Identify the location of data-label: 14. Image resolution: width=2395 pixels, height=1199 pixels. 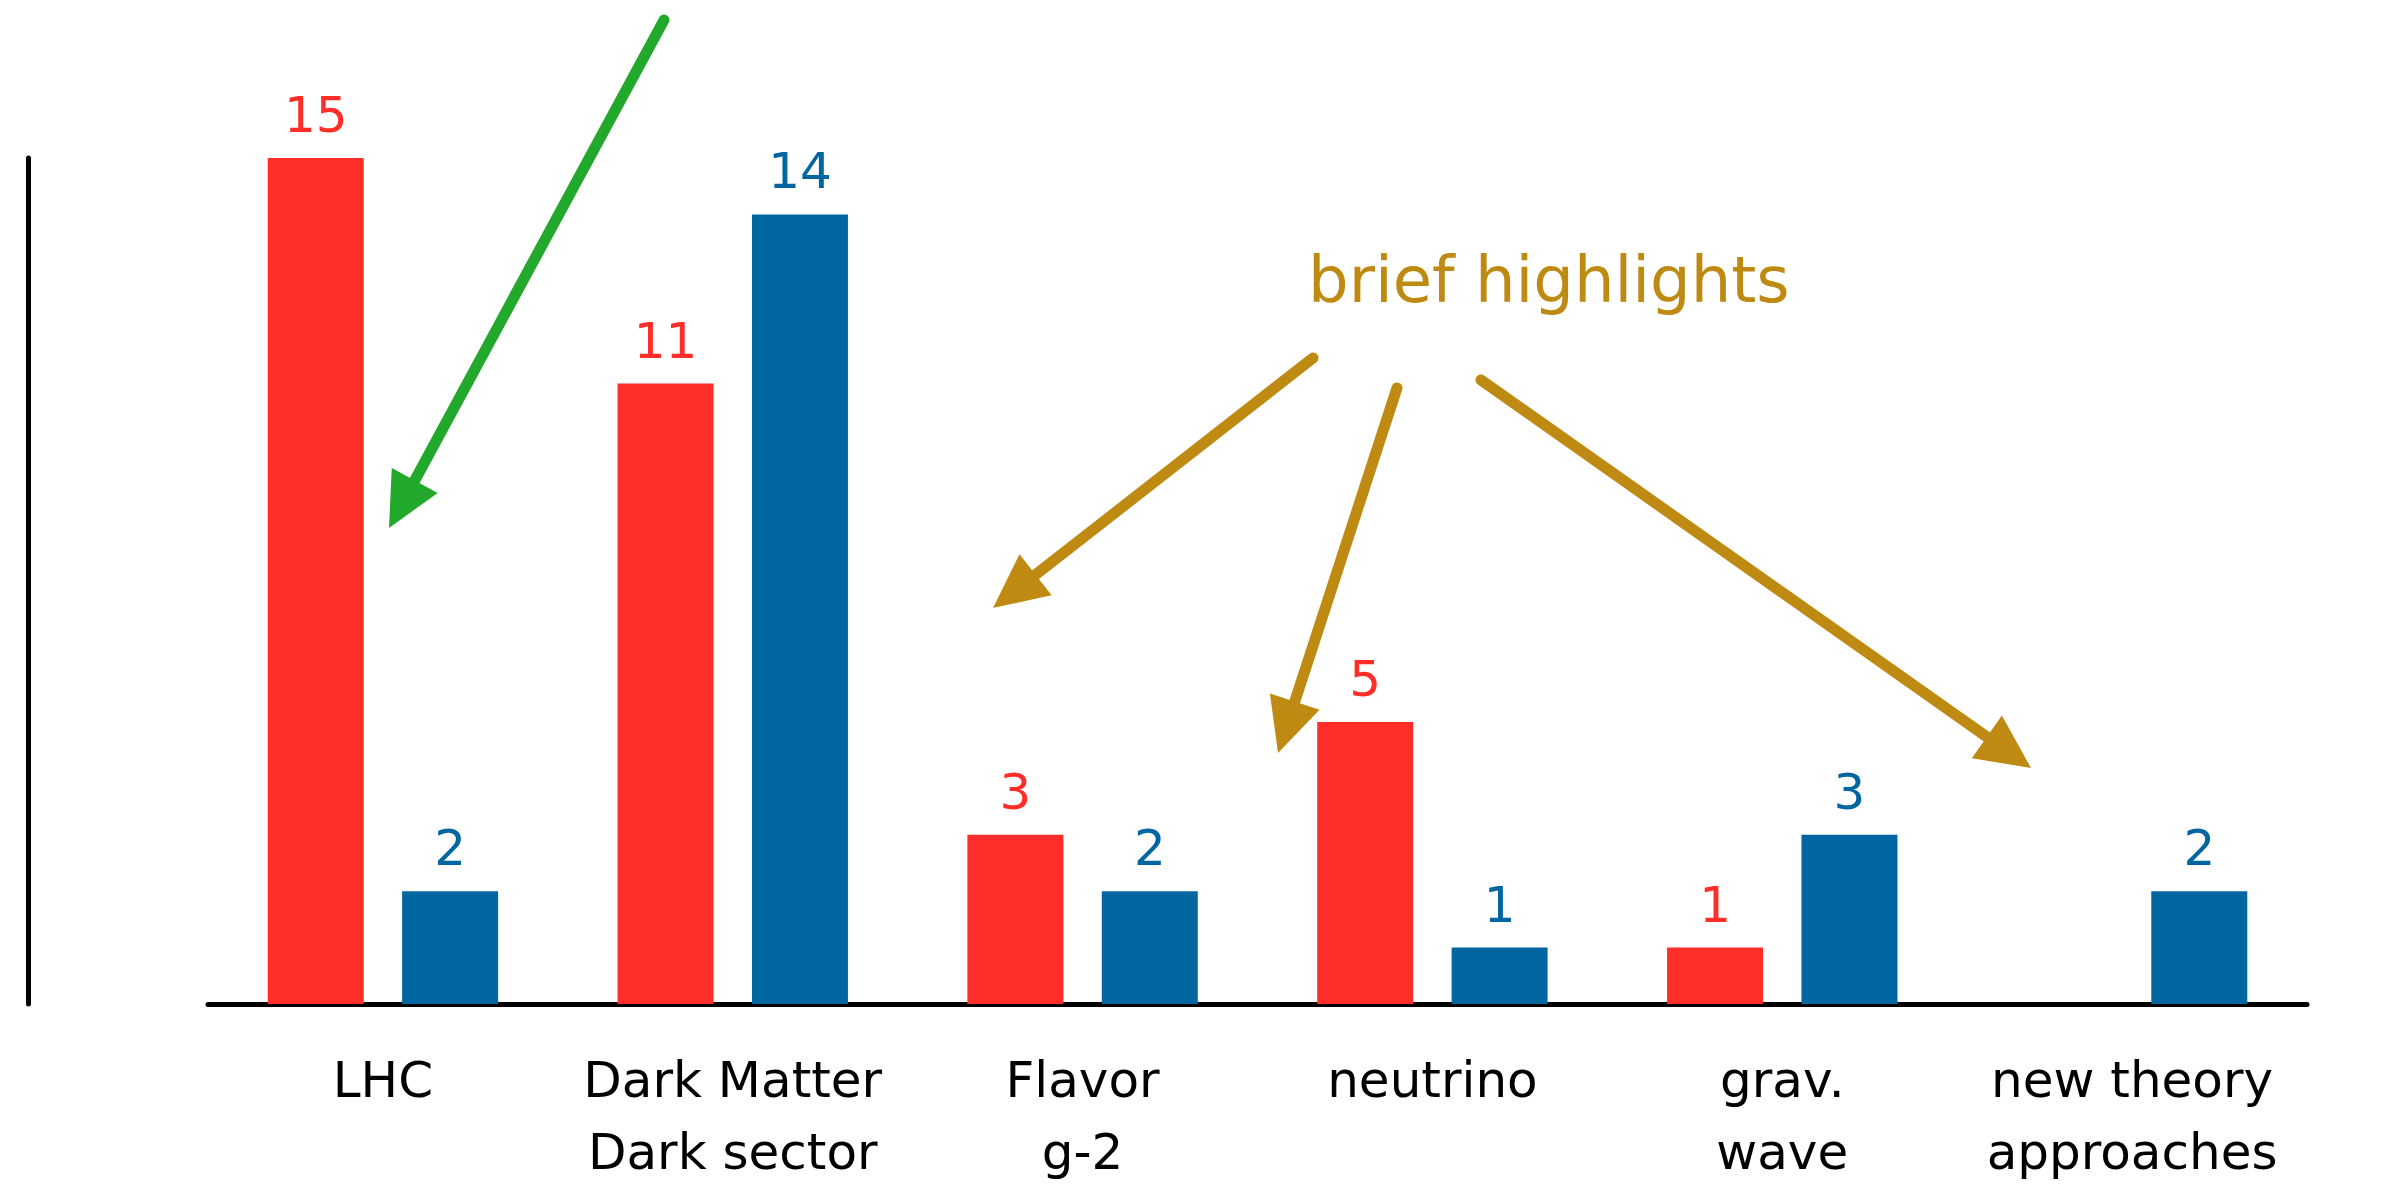
(800, 171).